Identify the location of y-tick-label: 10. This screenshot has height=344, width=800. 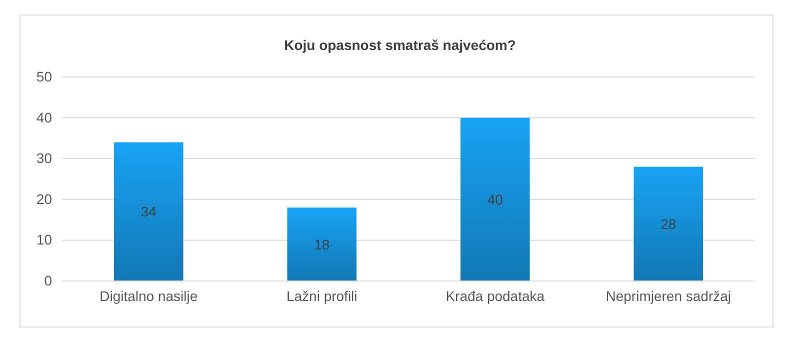
(44, 240).